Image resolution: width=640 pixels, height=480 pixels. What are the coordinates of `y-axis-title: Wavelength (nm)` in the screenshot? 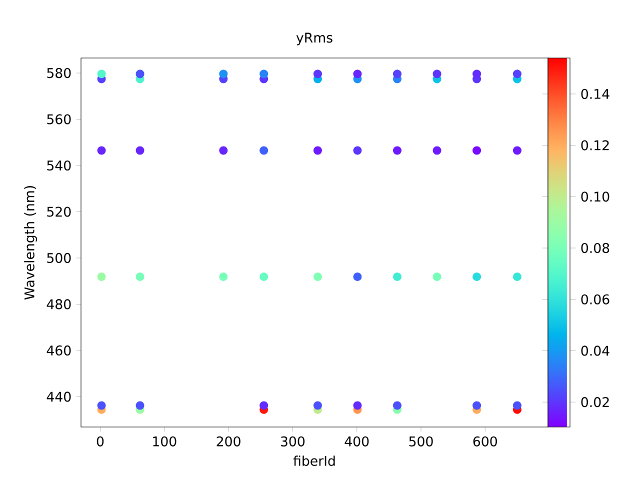 It's located at (31, 243).